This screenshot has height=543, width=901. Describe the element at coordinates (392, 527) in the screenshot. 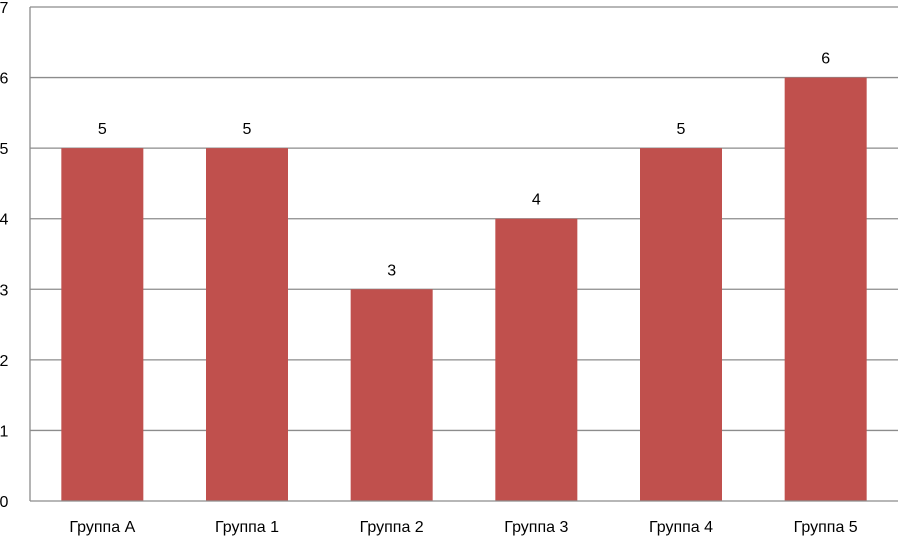

I see `x-tick-label: Группа 2` at that location.